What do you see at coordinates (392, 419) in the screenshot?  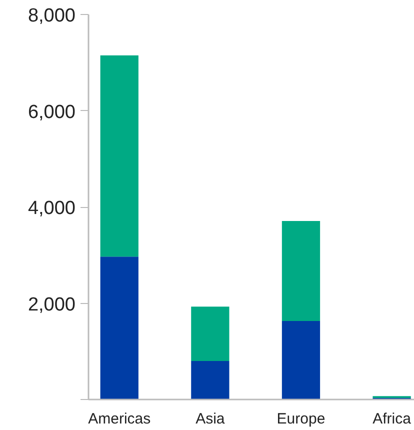 I see `x-tick-label: Africa` at bounding box center [392, 419].